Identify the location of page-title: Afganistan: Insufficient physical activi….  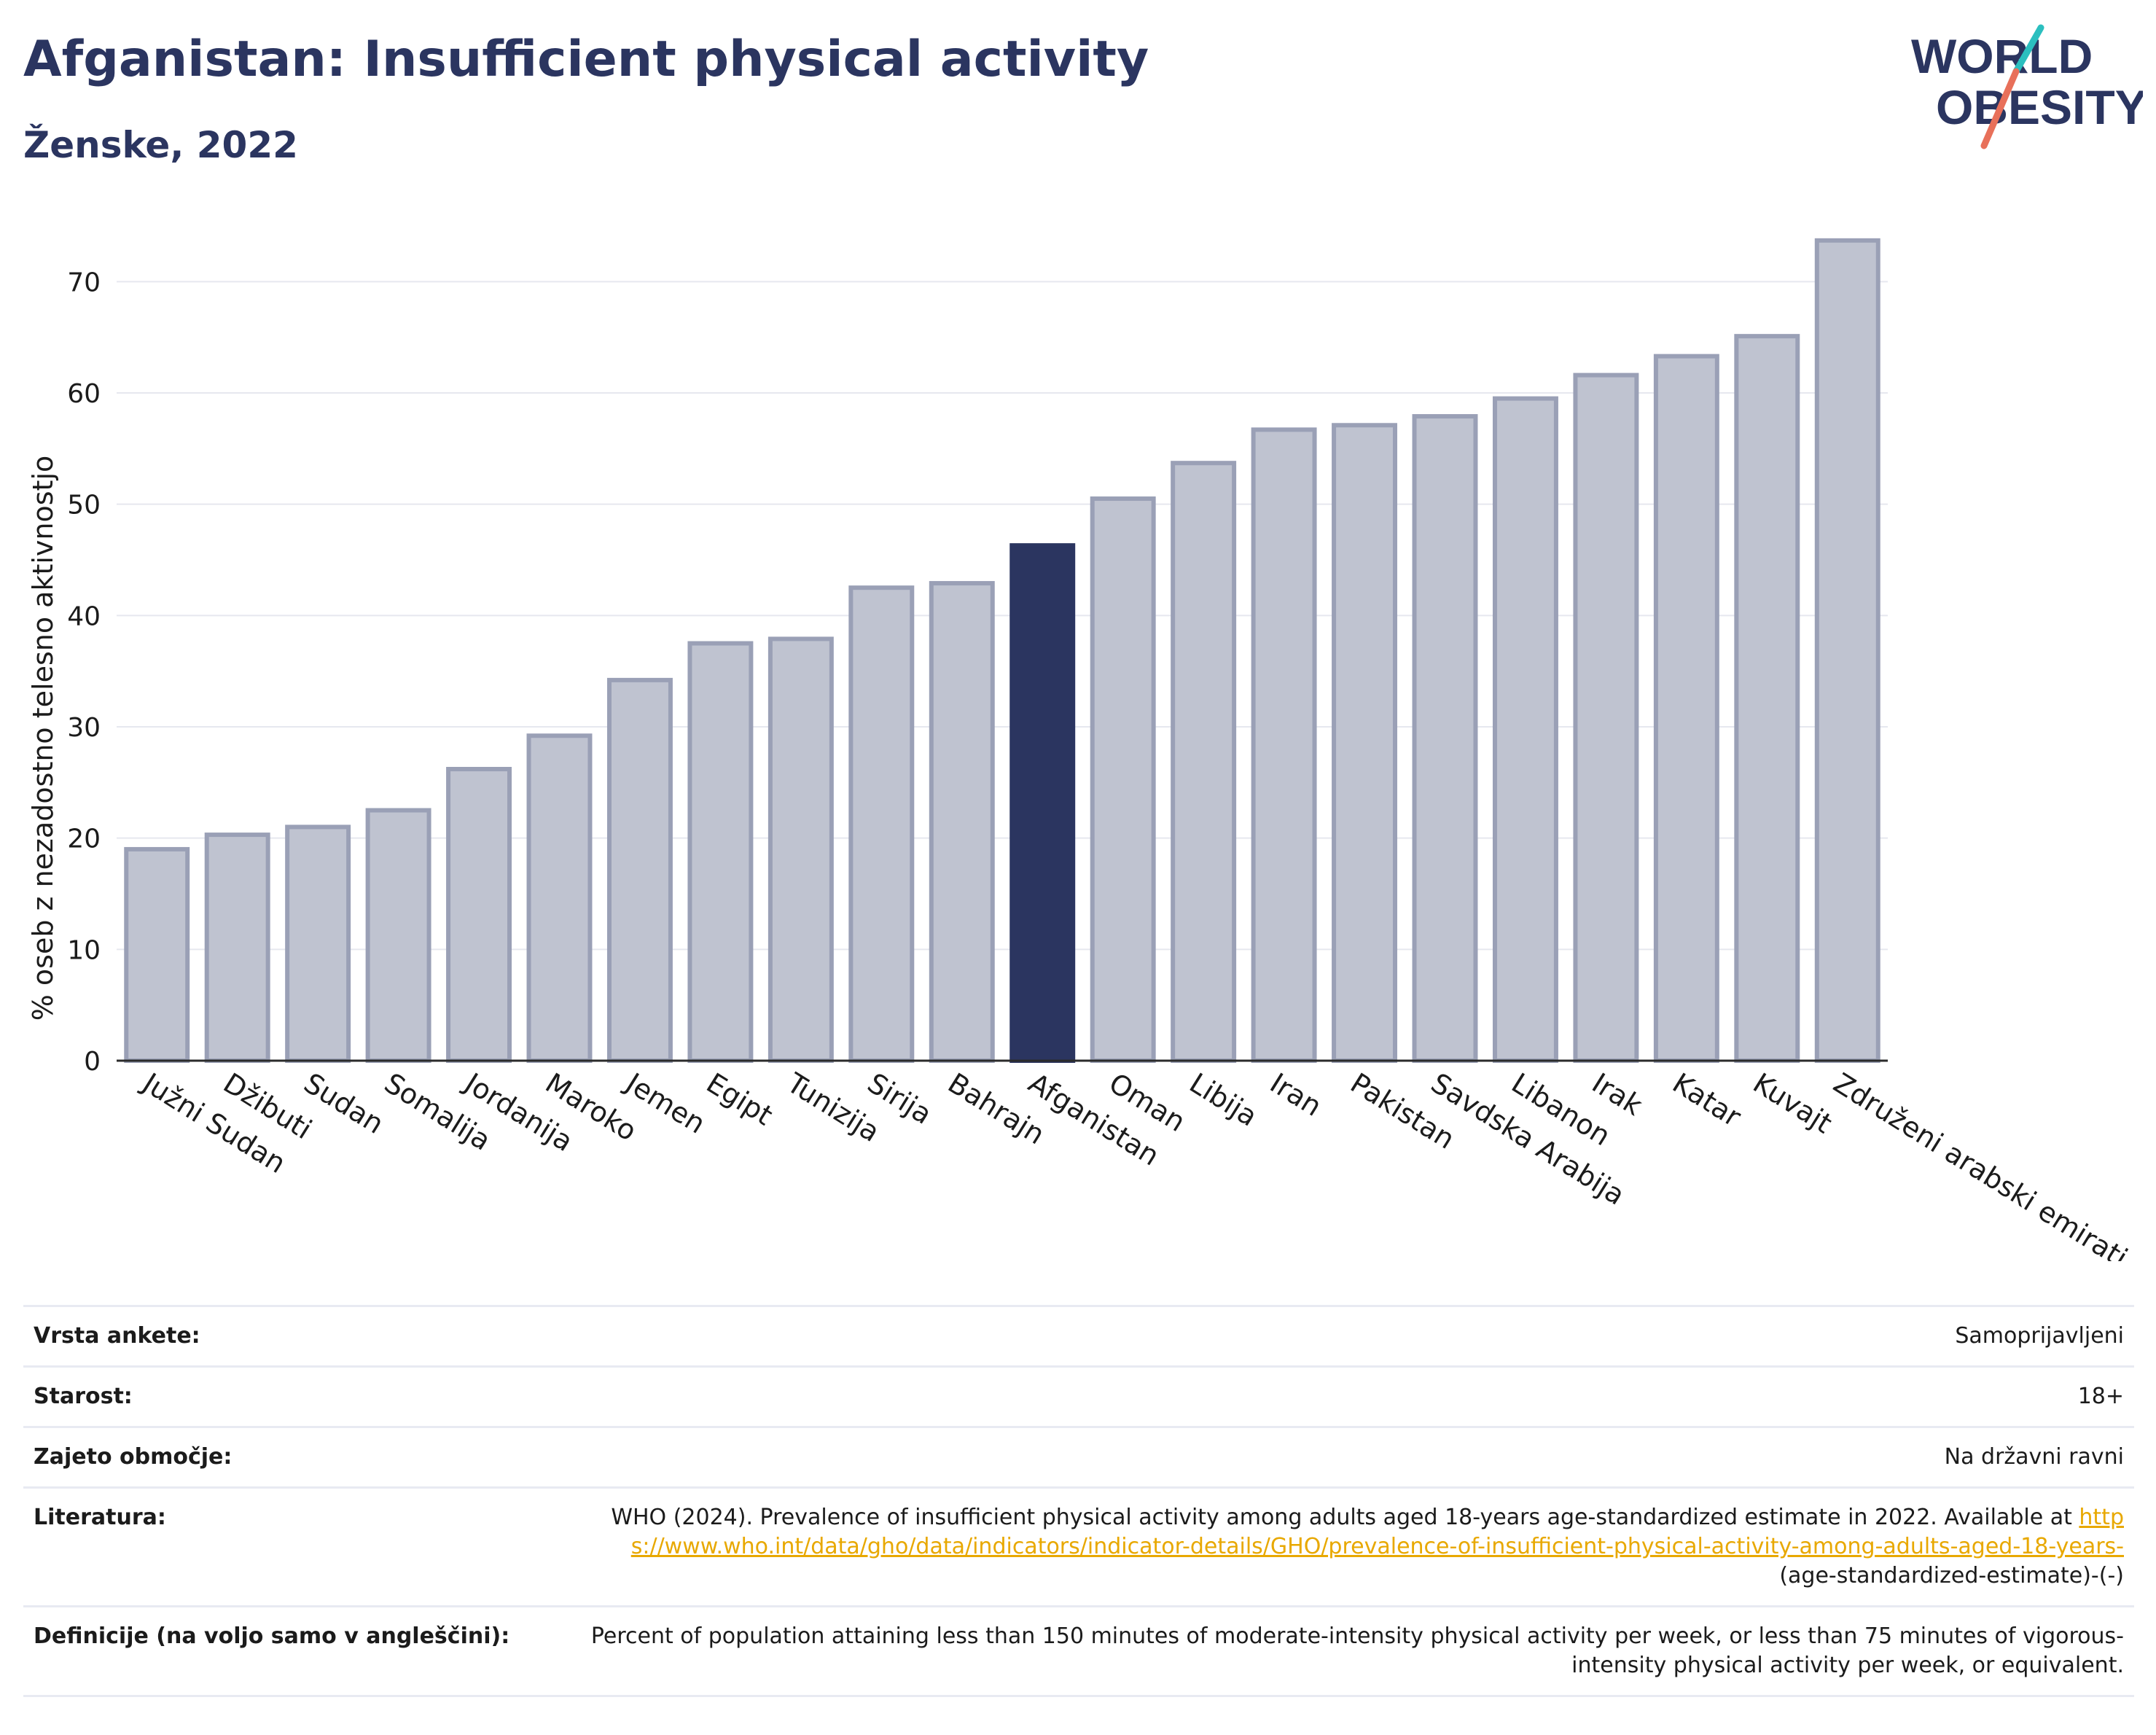
(586, 59).